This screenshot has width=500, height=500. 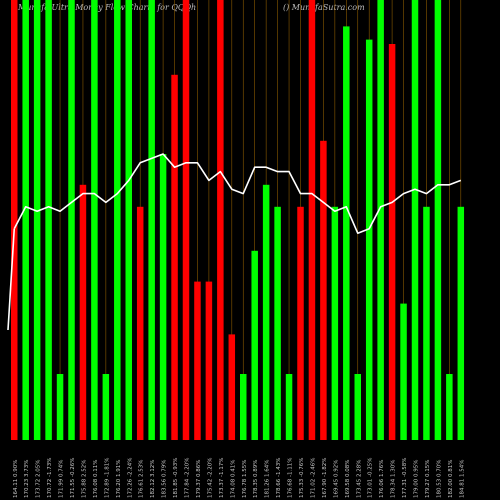 What do you see at coordinates (268, 479) in the screenshot?
I see `x-tick-label: 181.26 1.64%` at bounding box center [268, 479].